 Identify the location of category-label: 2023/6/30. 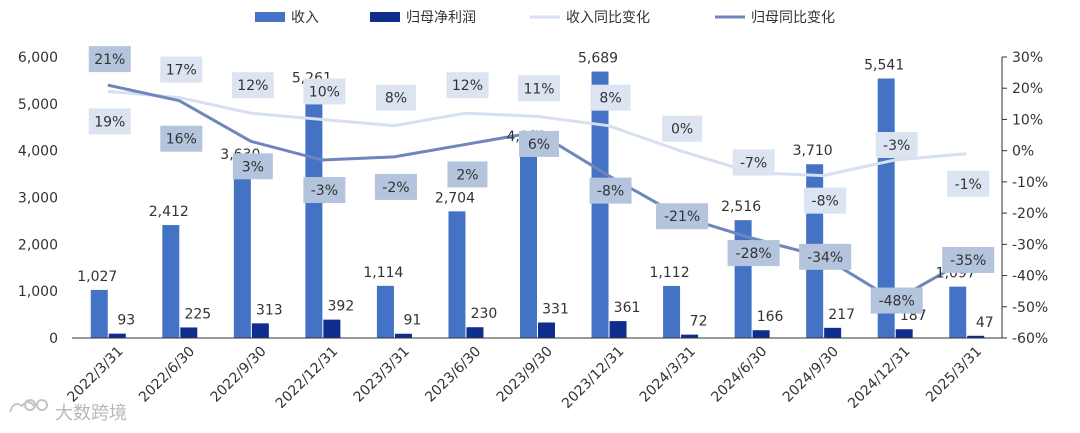
(453, 375).